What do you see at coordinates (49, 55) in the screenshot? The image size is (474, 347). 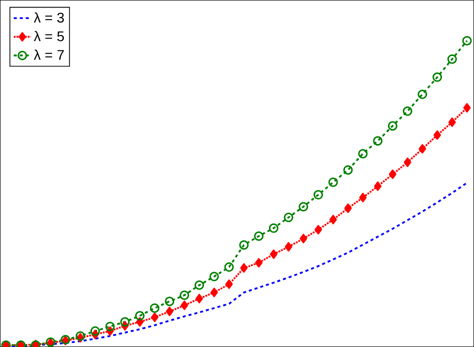 I see `legend-label: λ = 7` at bounding box center [49, 55].